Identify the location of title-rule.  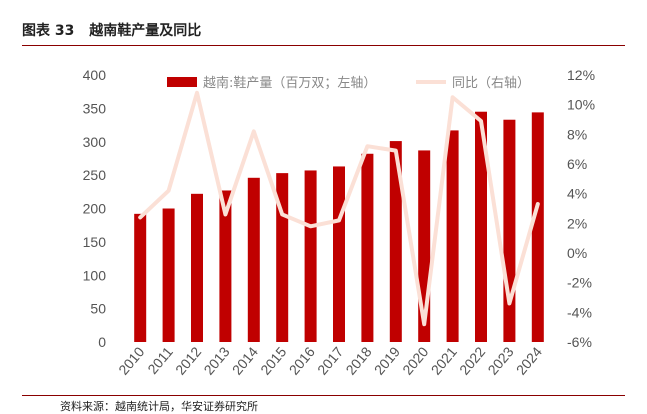
(323, 45).